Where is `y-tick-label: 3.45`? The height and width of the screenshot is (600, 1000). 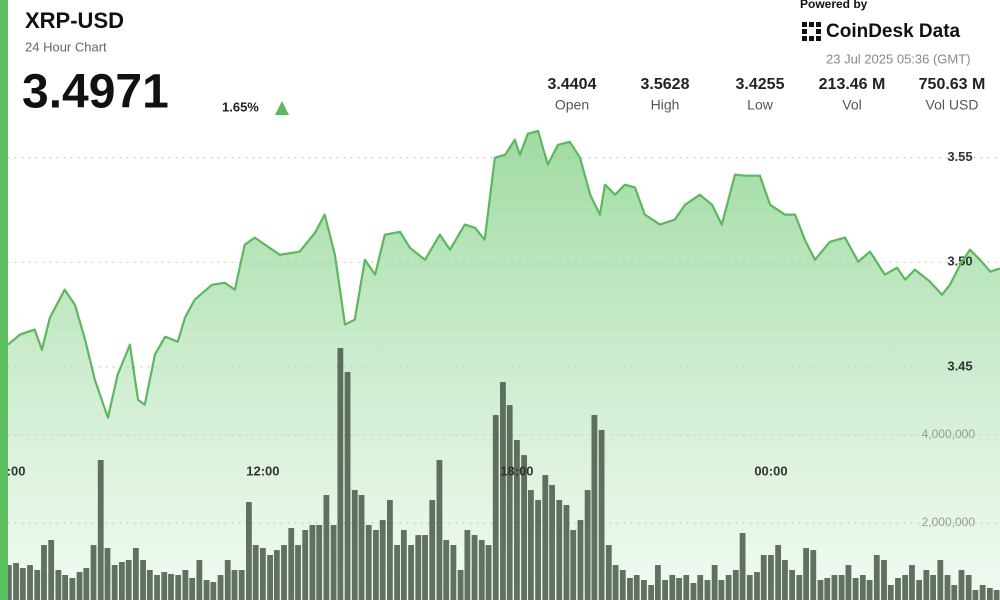 y-tick-label: 3.45 is located at coordinates (959, 365).